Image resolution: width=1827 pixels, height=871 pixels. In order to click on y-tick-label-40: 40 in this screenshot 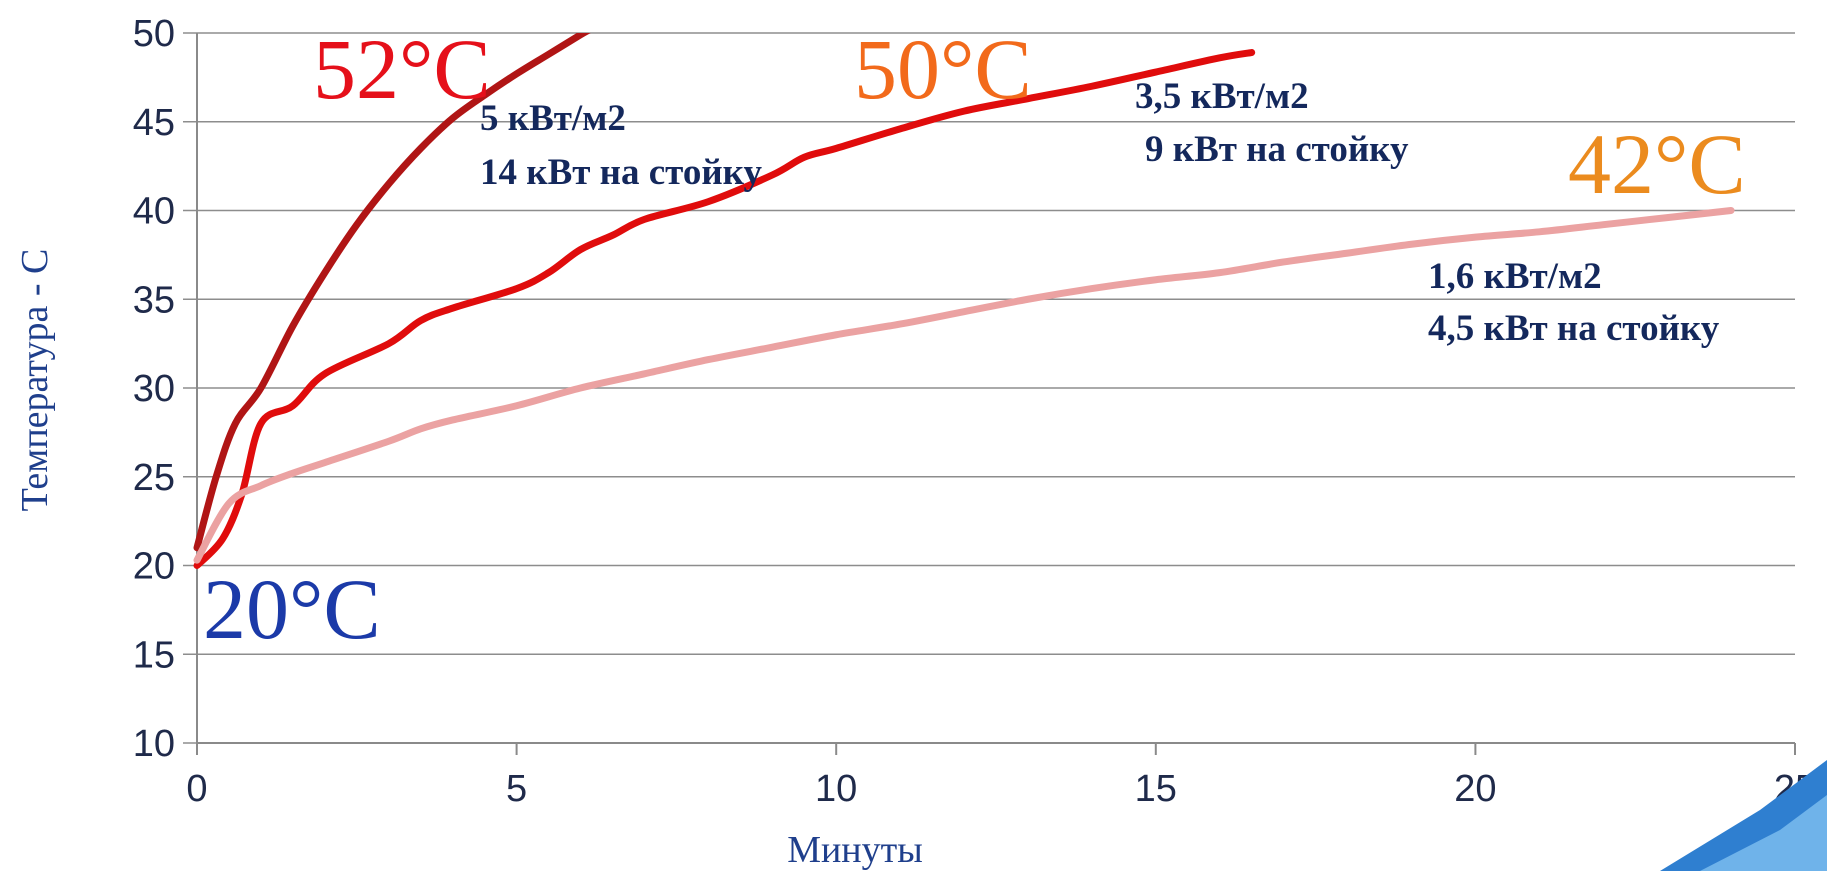, I will do `click(154, 212)`.